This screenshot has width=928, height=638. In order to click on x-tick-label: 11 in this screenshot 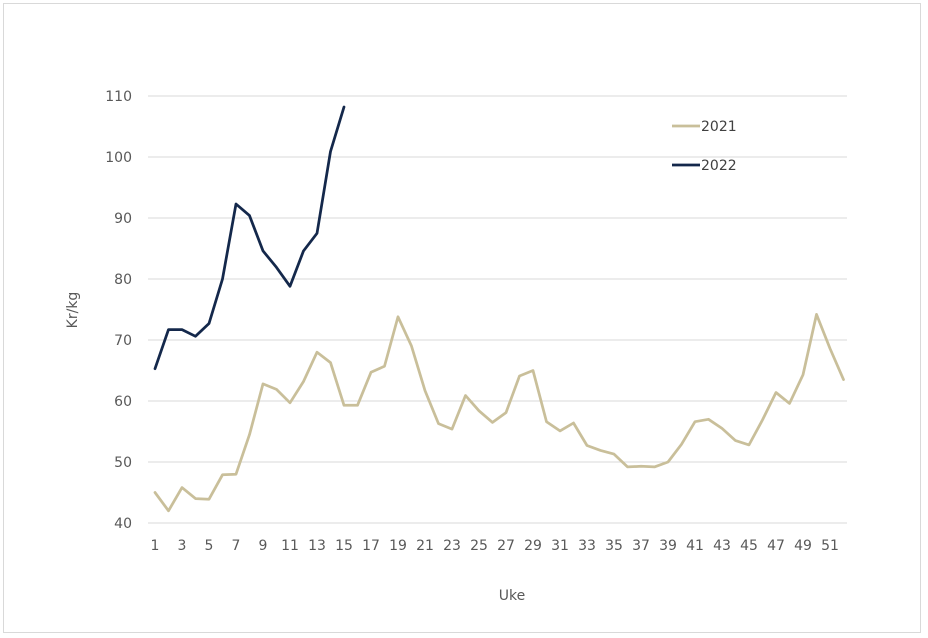, I will do `click(290, 546)`.